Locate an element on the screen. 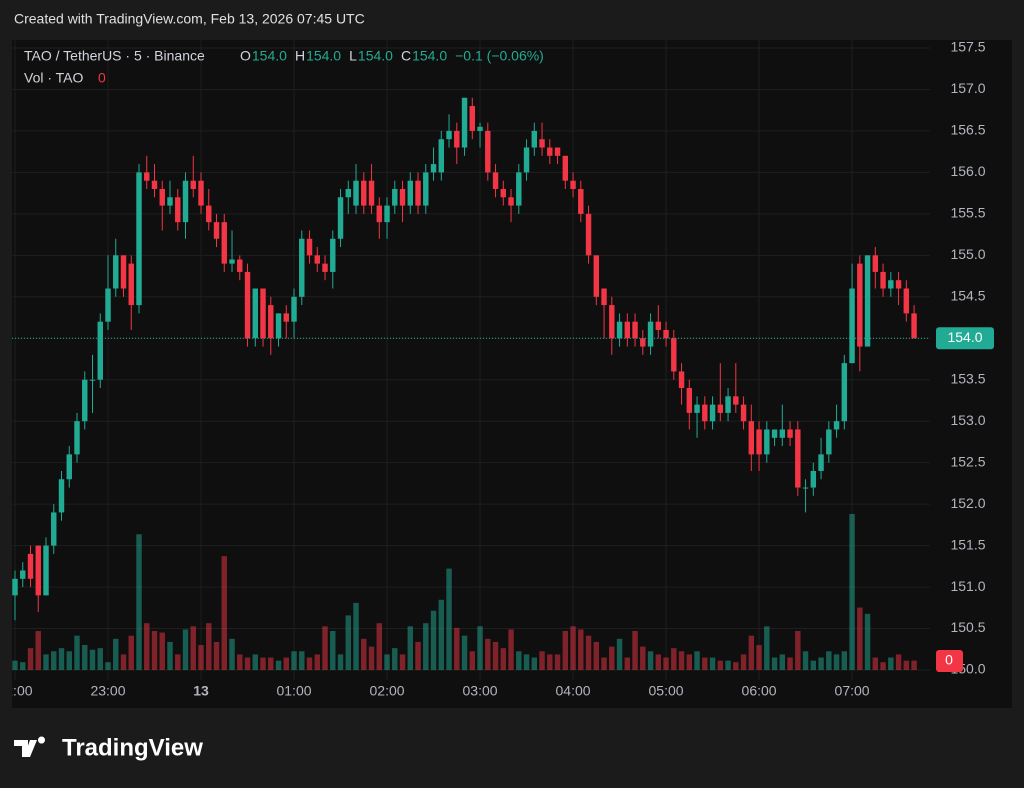  x-tick-label: 06:00 is located at coordinates (759, 691).